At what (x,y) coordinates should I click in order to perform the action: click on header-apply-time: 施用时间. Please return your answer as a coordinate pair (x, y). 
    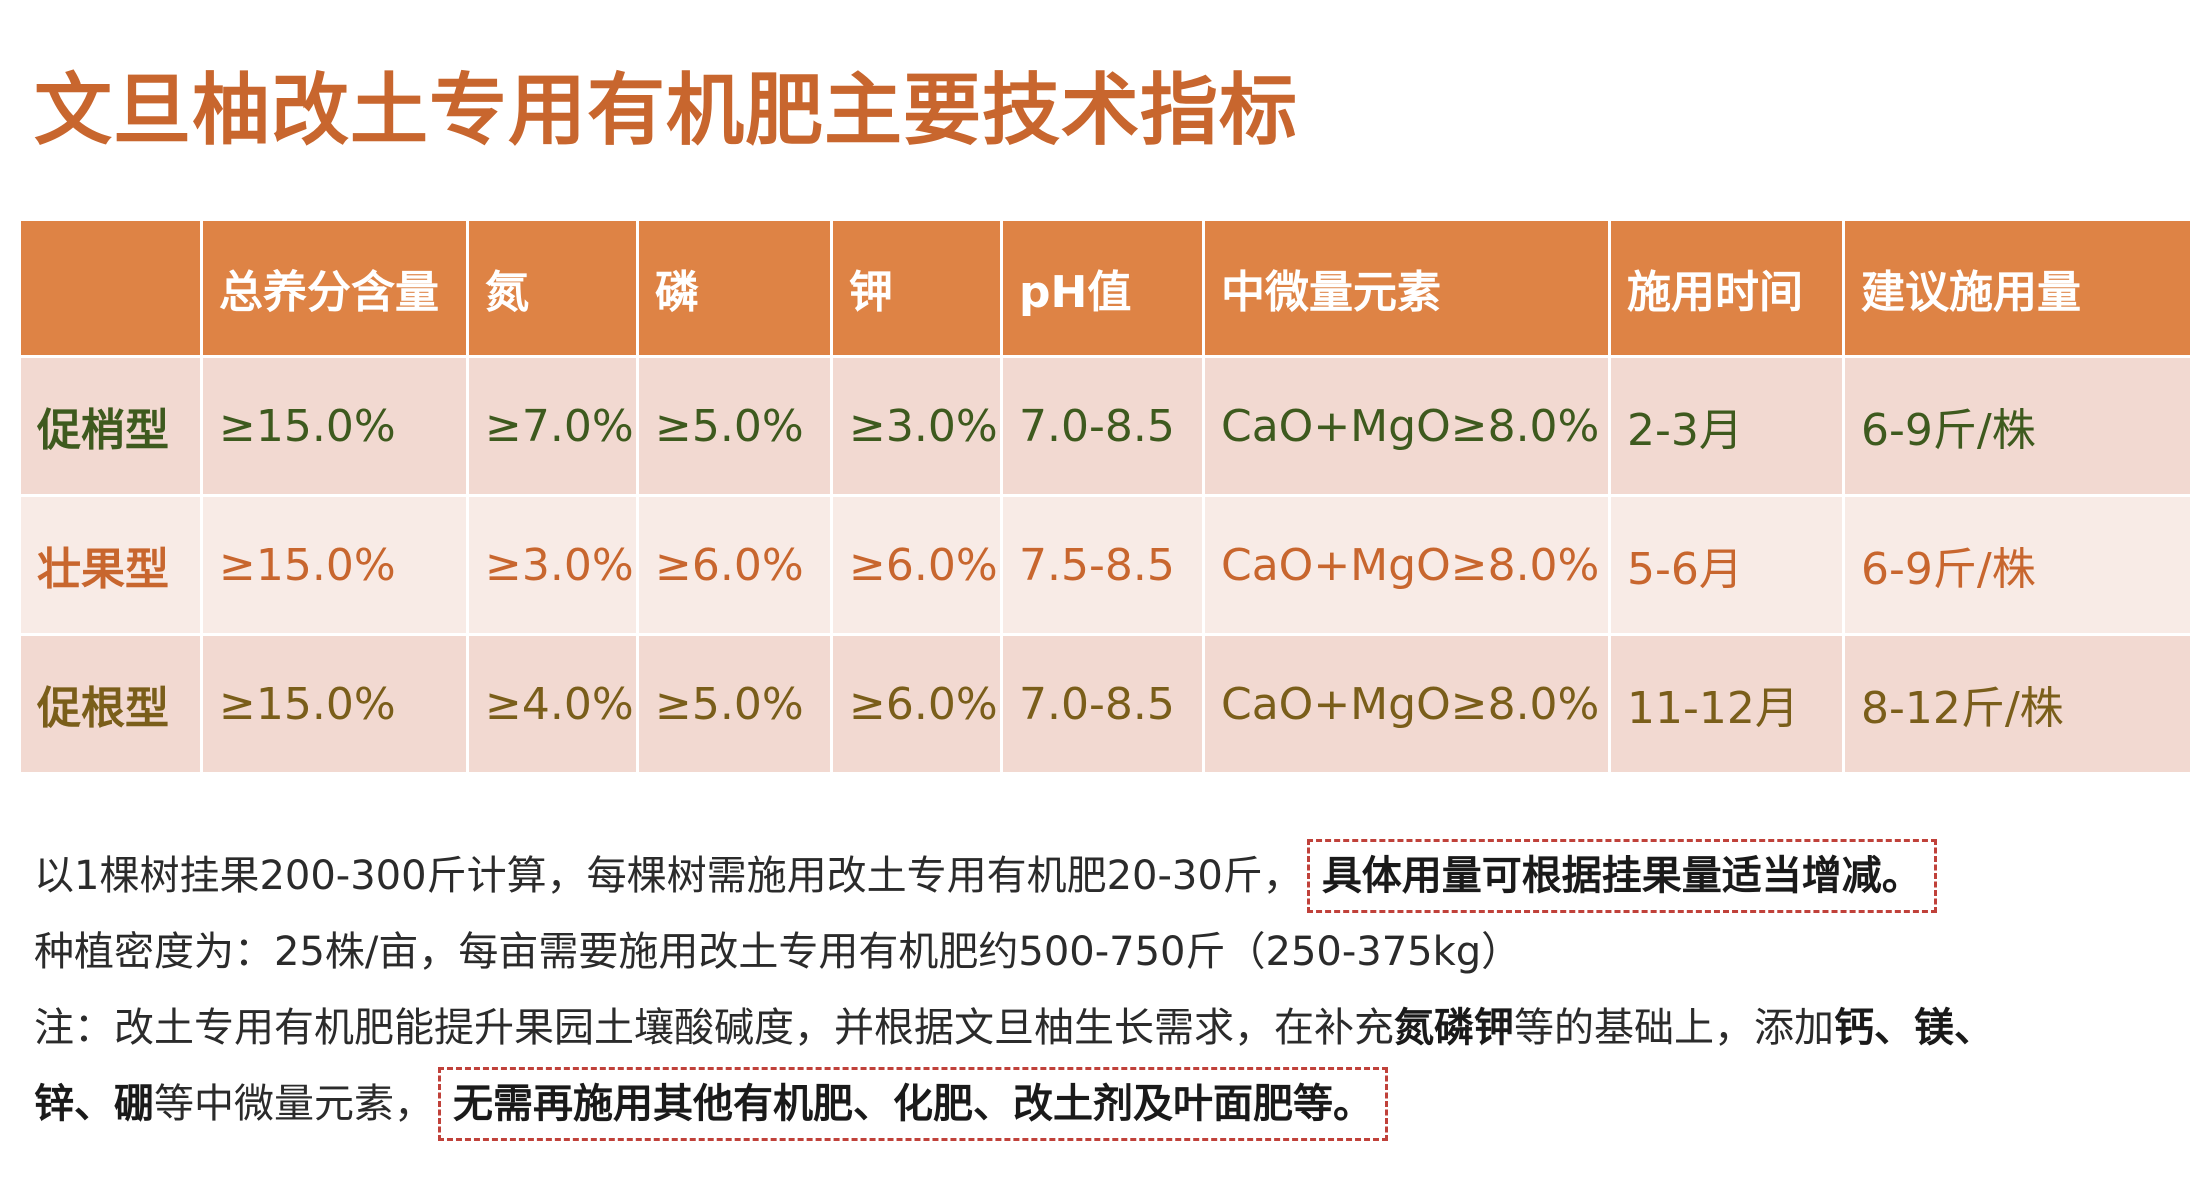
    Looking at the image, I should click on (1726, 288).